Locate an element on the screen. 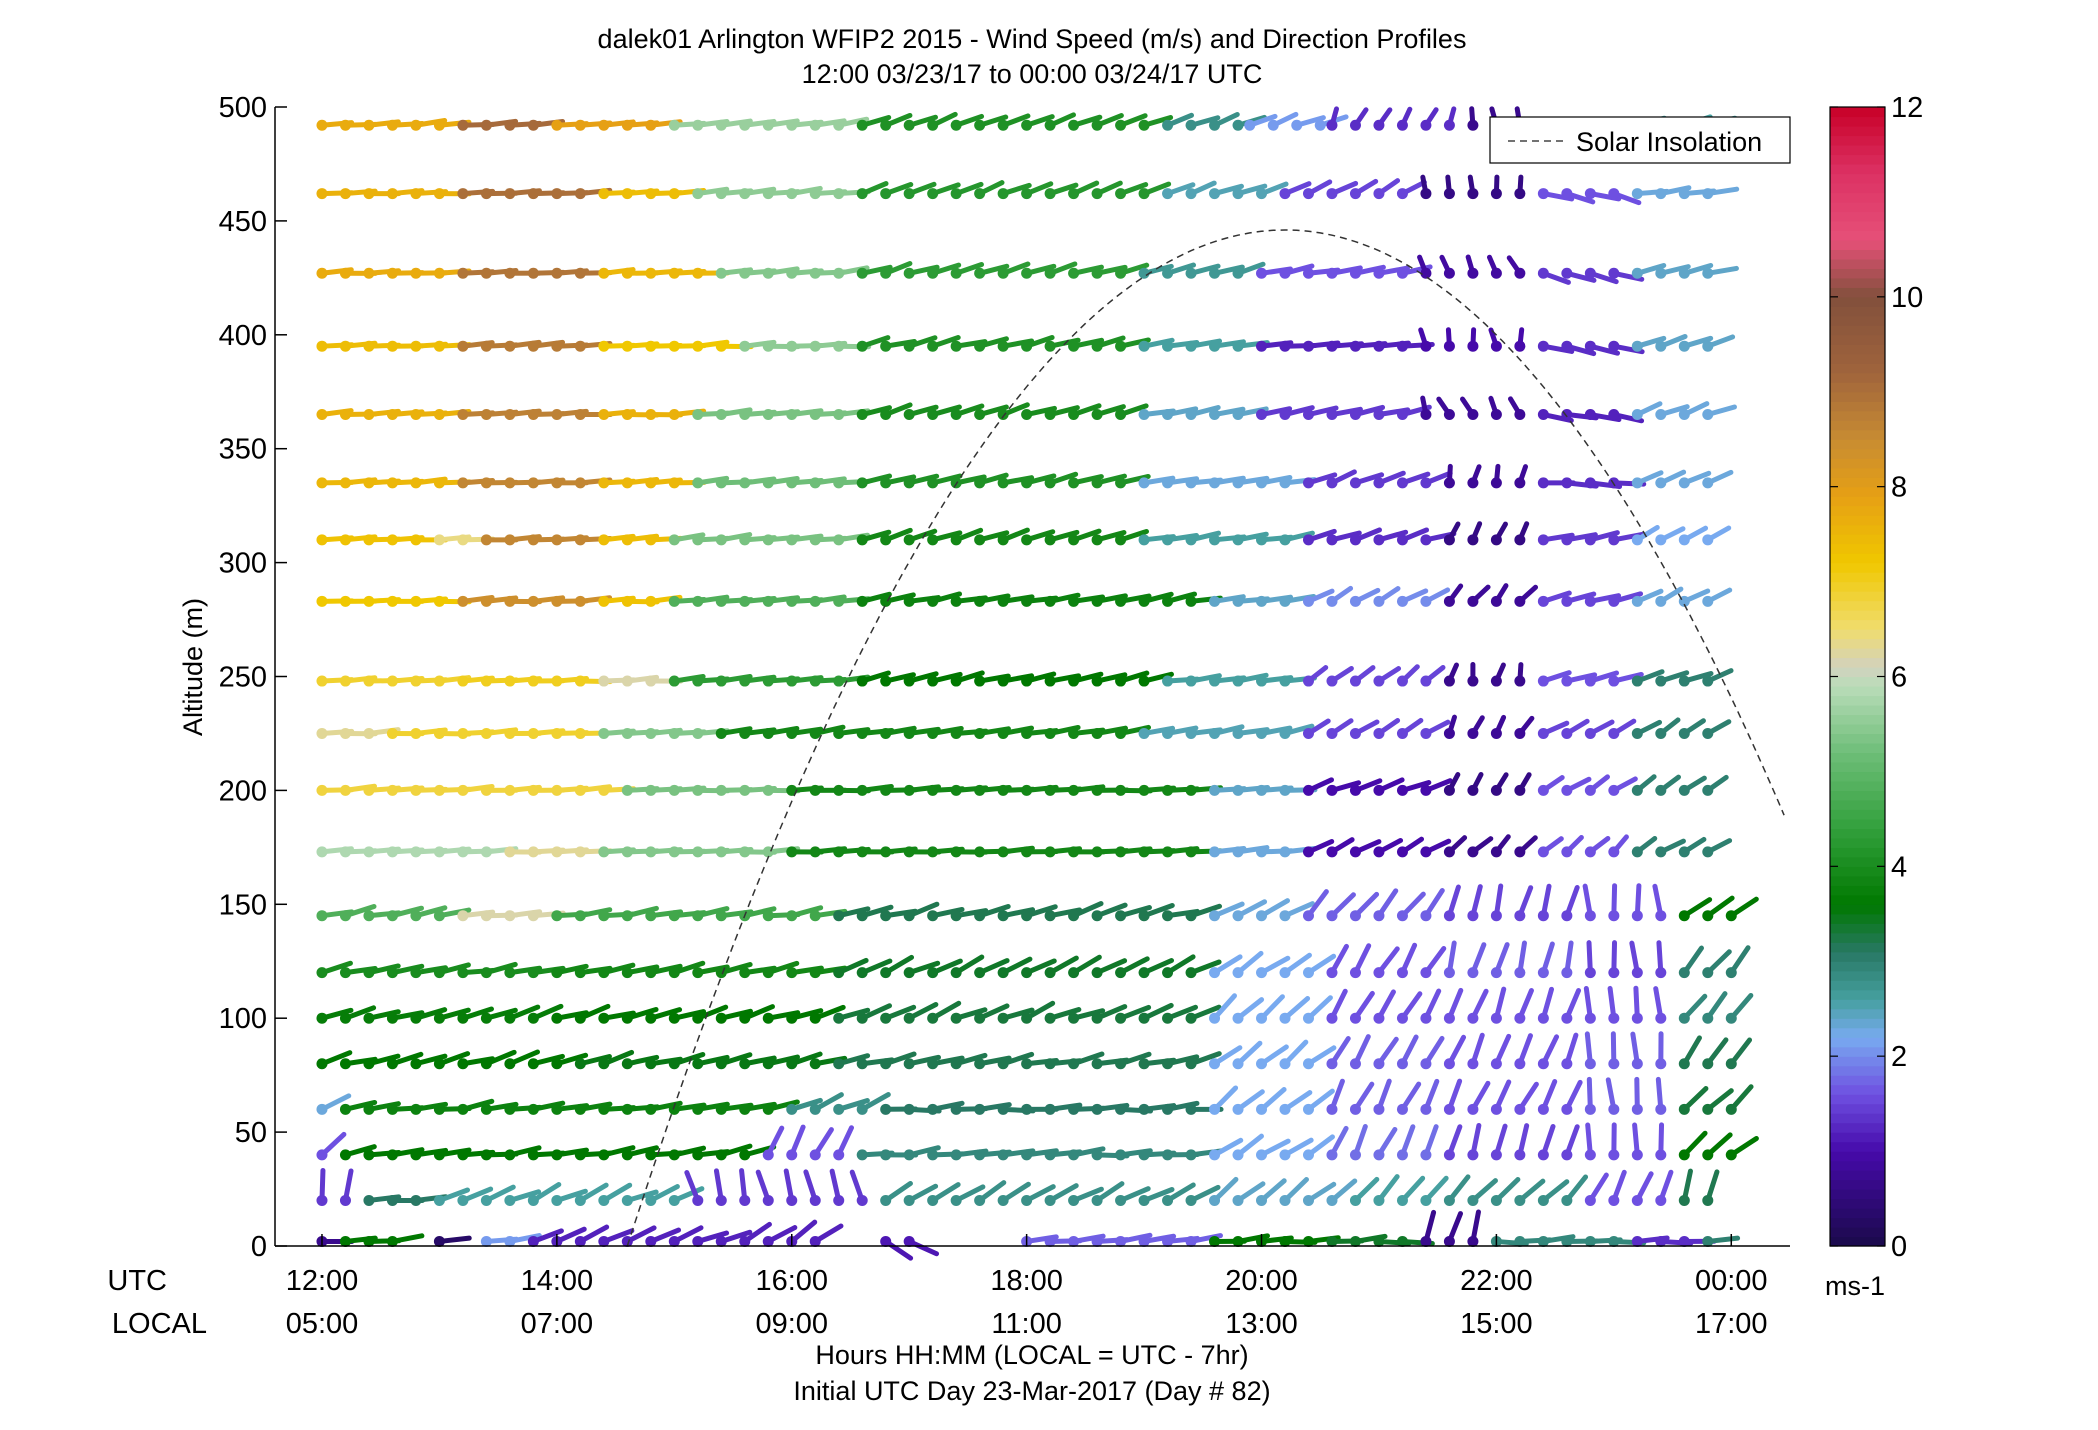  x-tick-label-local: 17:00 is located at coordinates (1731, 1324).